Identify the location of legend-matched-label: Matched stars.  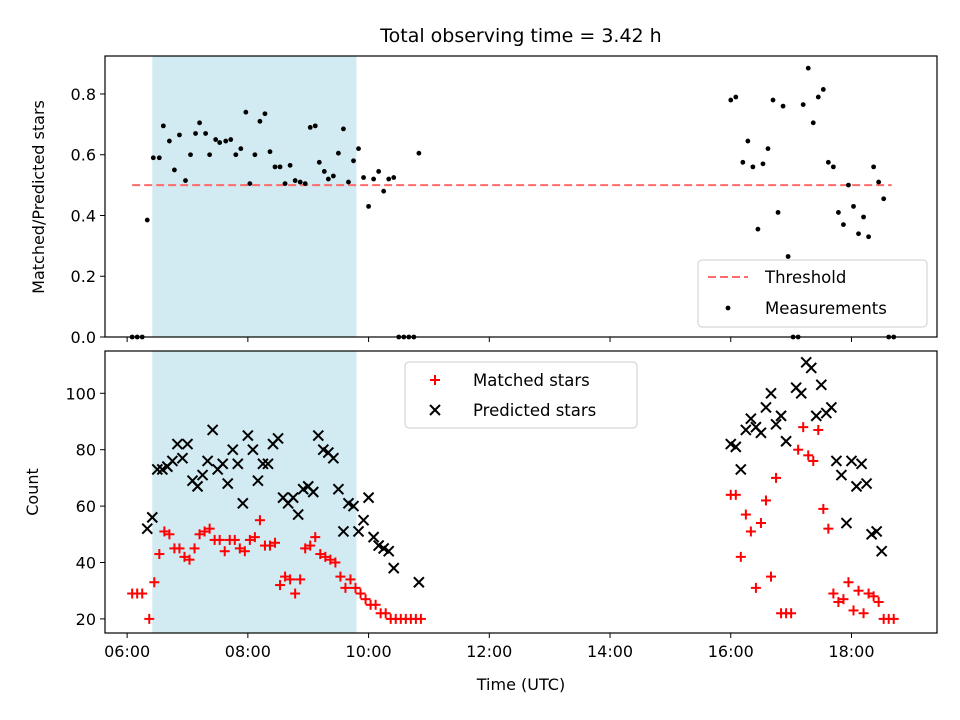
(531, 380).